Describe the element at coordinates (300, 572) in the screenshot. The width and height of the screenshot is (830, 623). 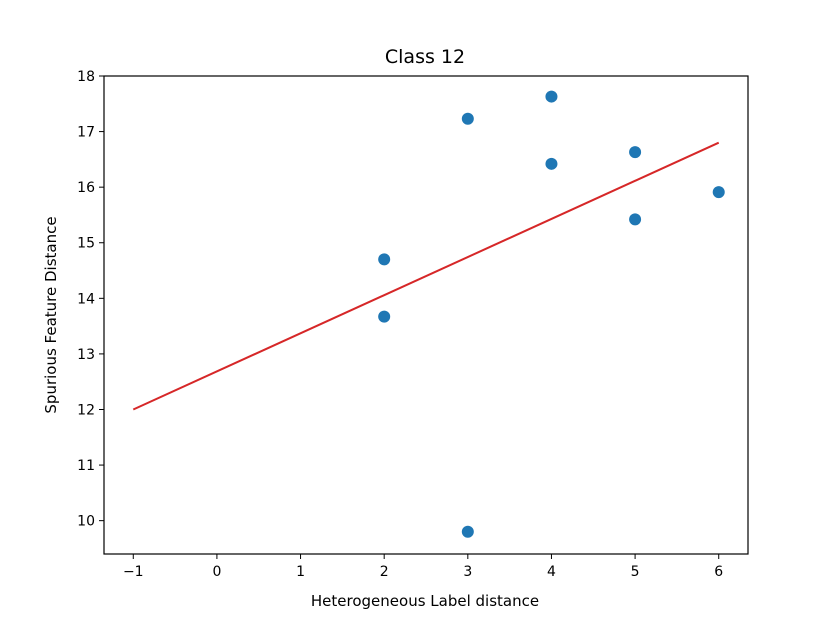
I see `x-tick-label: 1` at that location.